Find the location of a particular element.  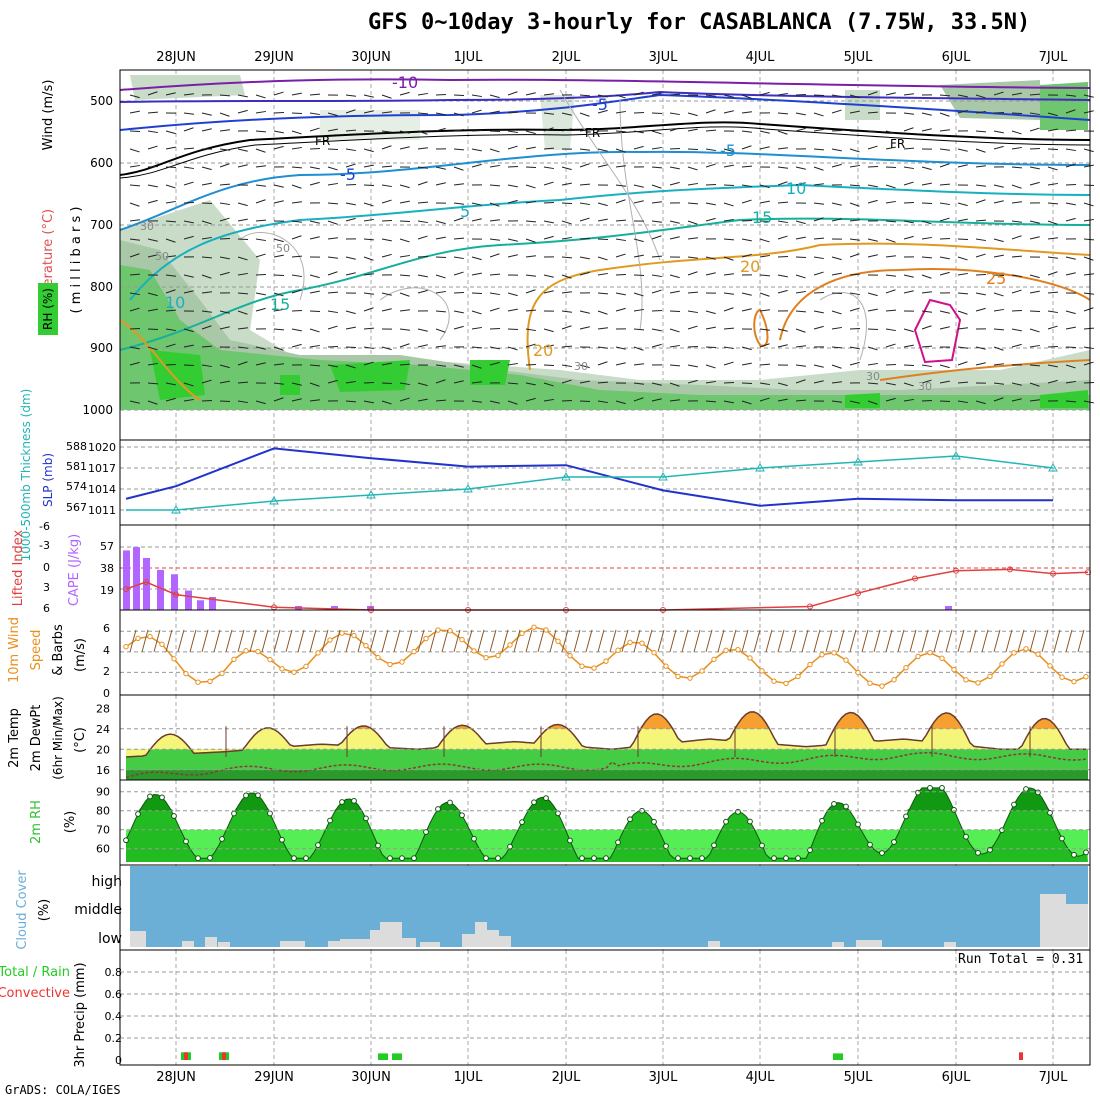

rh2m-panel is located at coordinates (605, 823).